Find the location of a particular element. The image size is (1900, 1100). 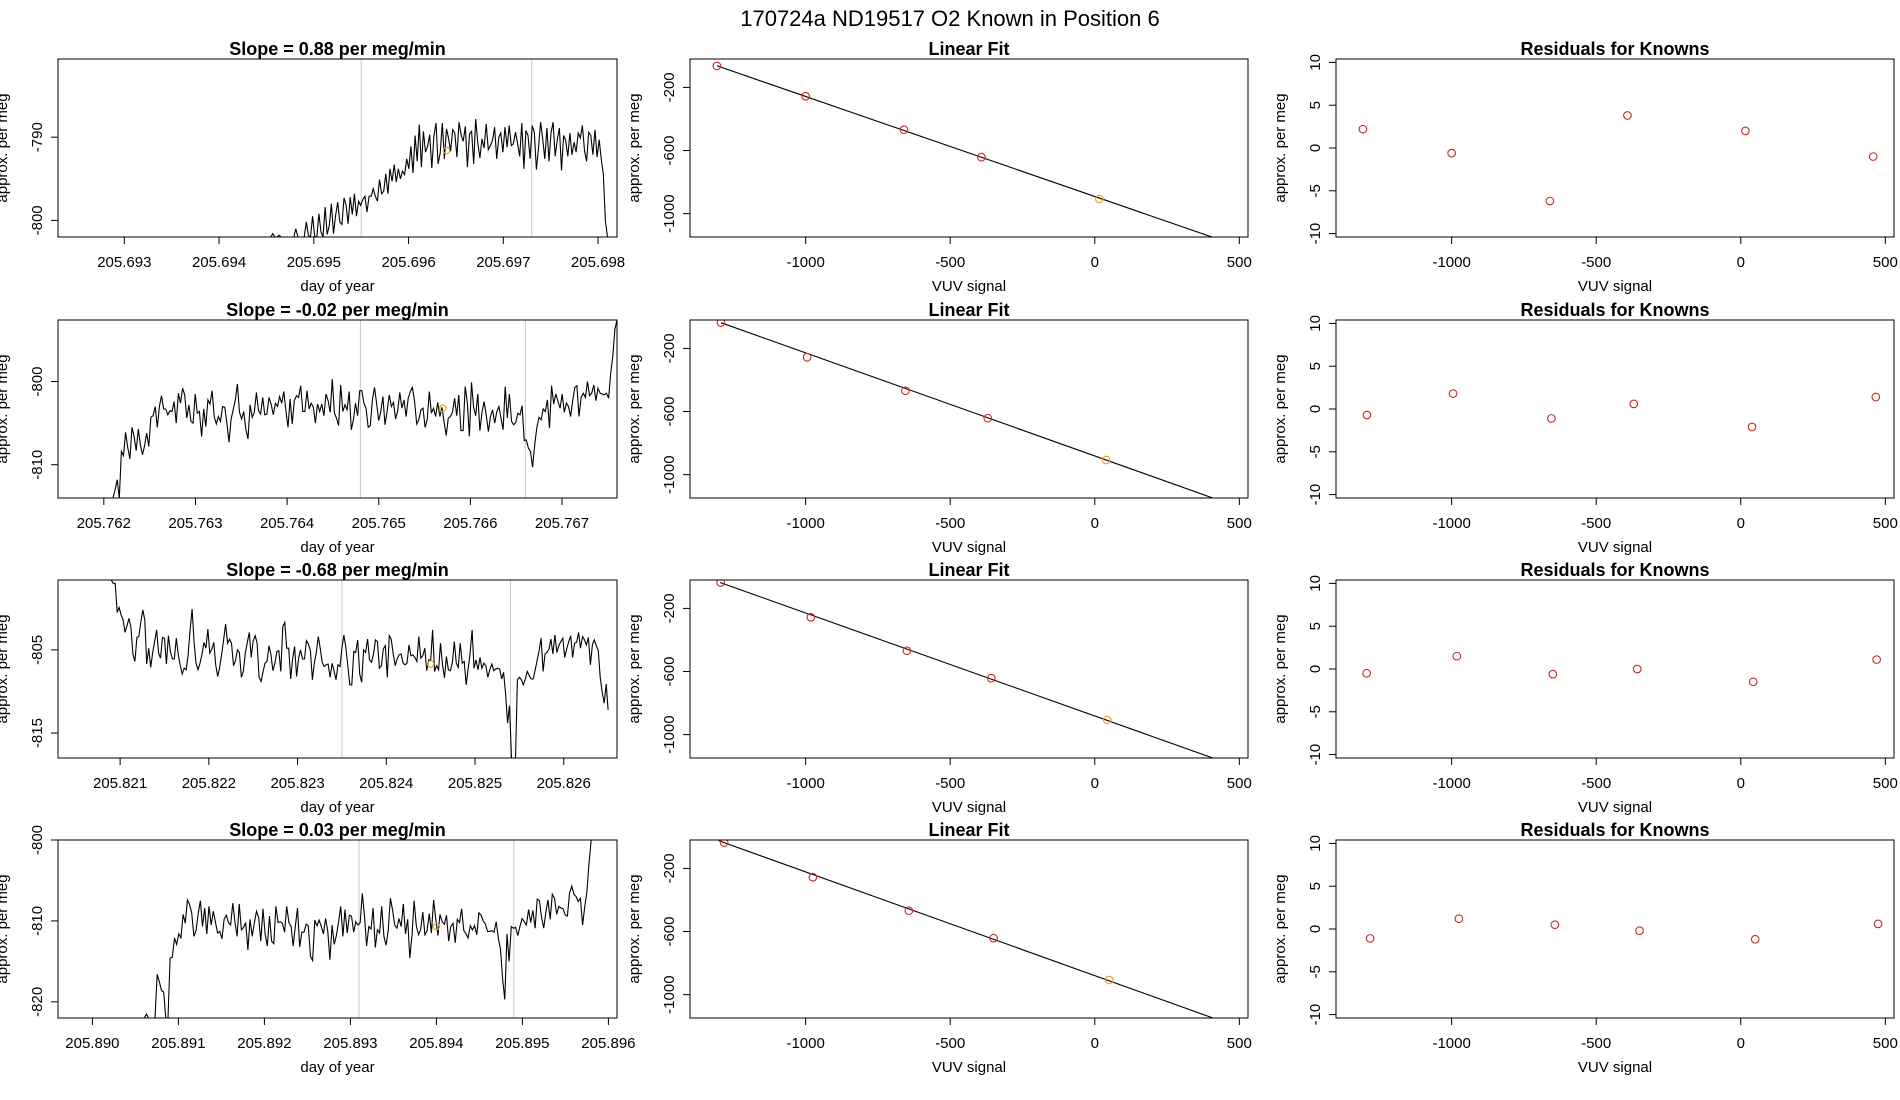

fit_panel-r2-ylabel: approx. per meg is located at coordinates (634, 408).